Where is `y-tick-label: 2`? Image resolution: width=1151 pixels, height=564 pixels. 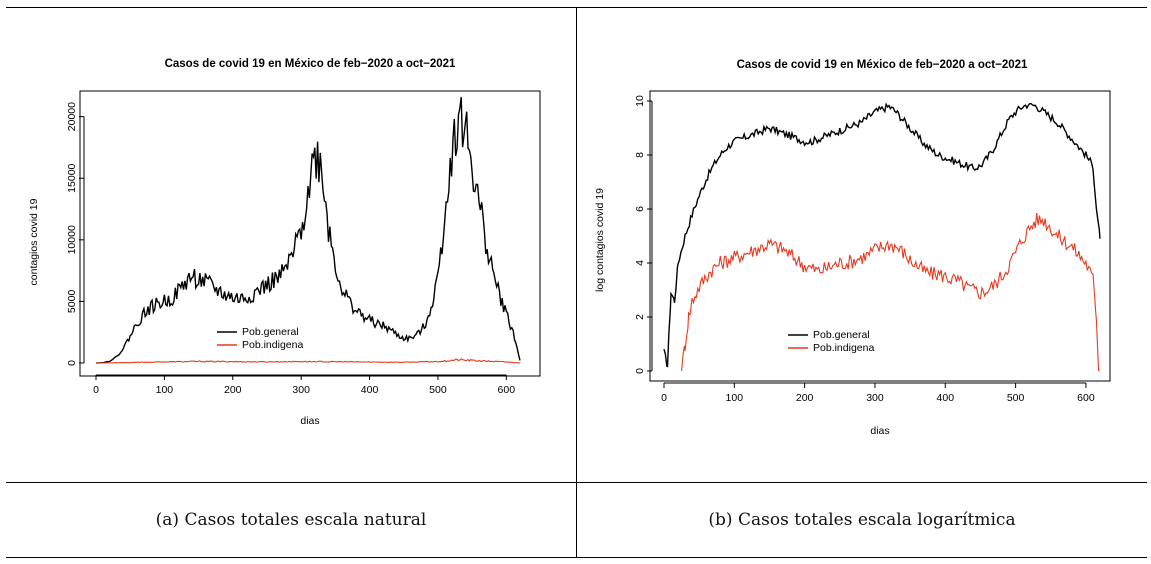
y-tick-label: 2 is located at coordinates (640, 317).